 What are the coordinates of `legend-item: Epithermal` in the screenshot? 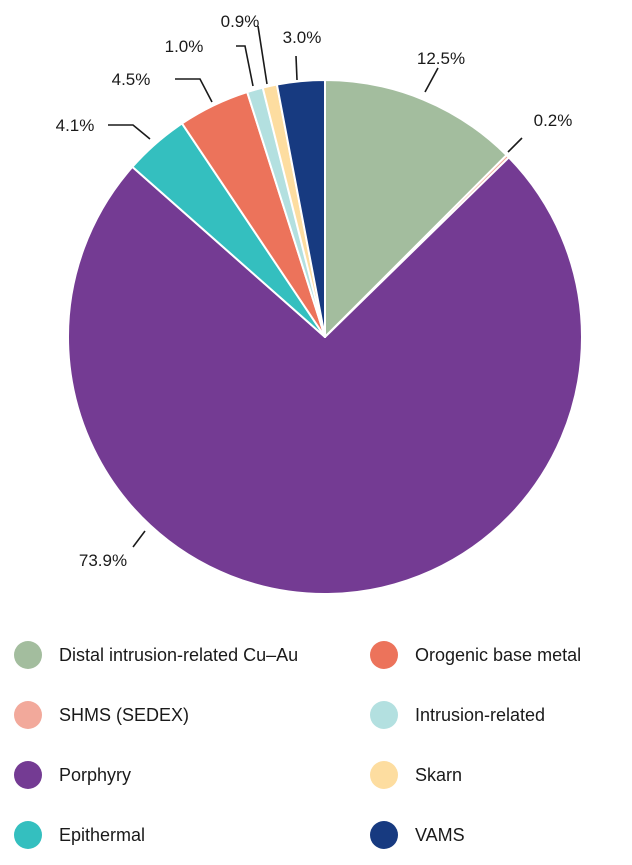 It's located at (79, 835).